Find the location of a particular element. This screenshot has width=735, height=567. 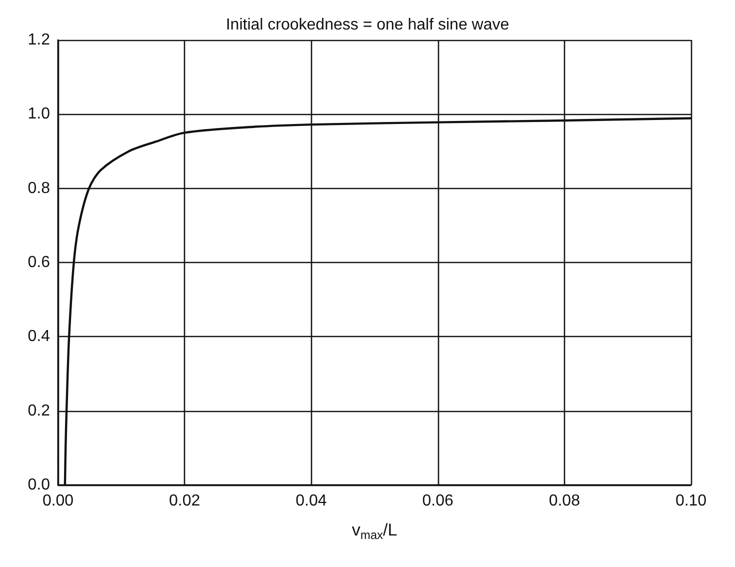

y-tick-label: 0.0 is located at coordinates (39, 485).